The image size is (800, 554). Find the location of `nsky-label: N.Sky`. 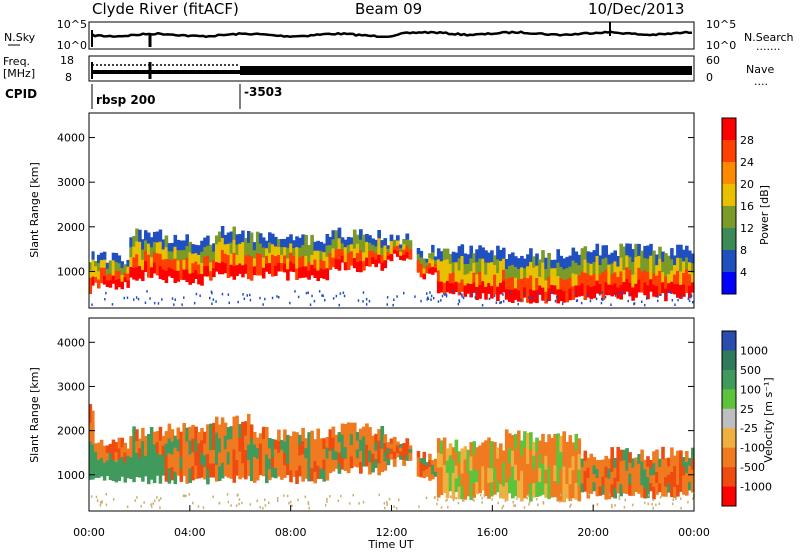

nsky-label: N.Sky is located at coordinates (20, 37).